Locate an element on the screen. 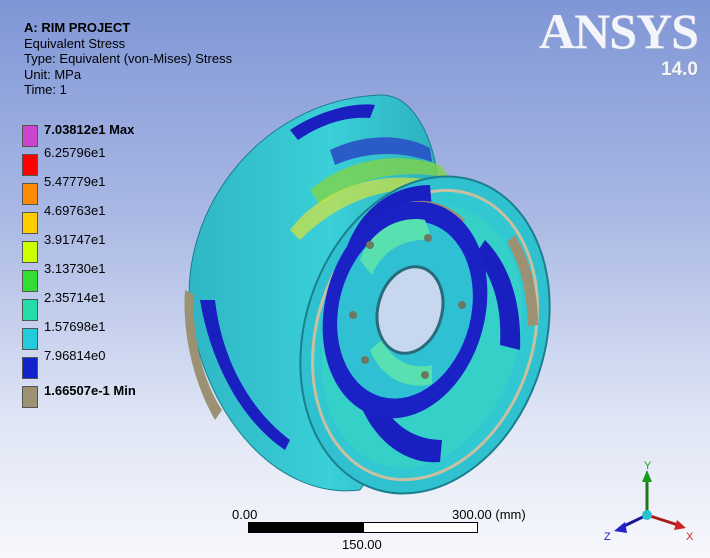  scale-start-label: 0.00 is located at coordinates (245, 514).